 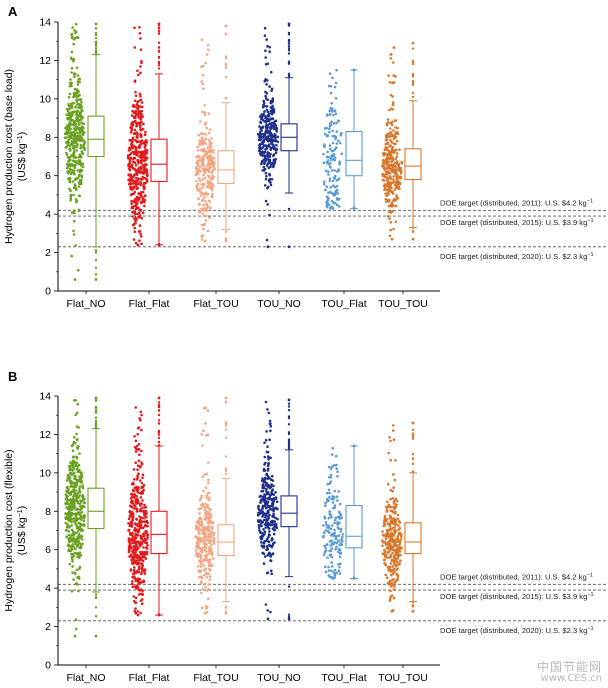 I want to click on box-max-point, so click(x=289, y=400).